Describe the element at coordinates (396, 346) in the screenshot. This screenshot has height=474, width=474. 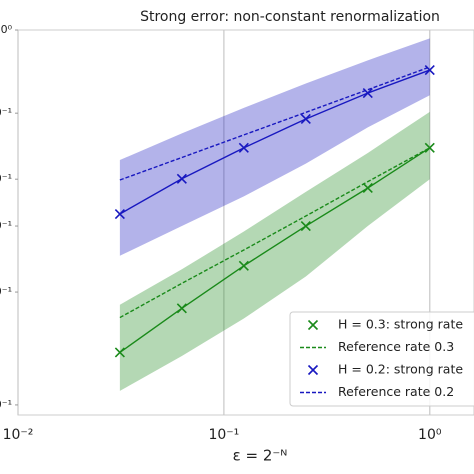
I see `legend-label: Reference rate 0.3` at that location.